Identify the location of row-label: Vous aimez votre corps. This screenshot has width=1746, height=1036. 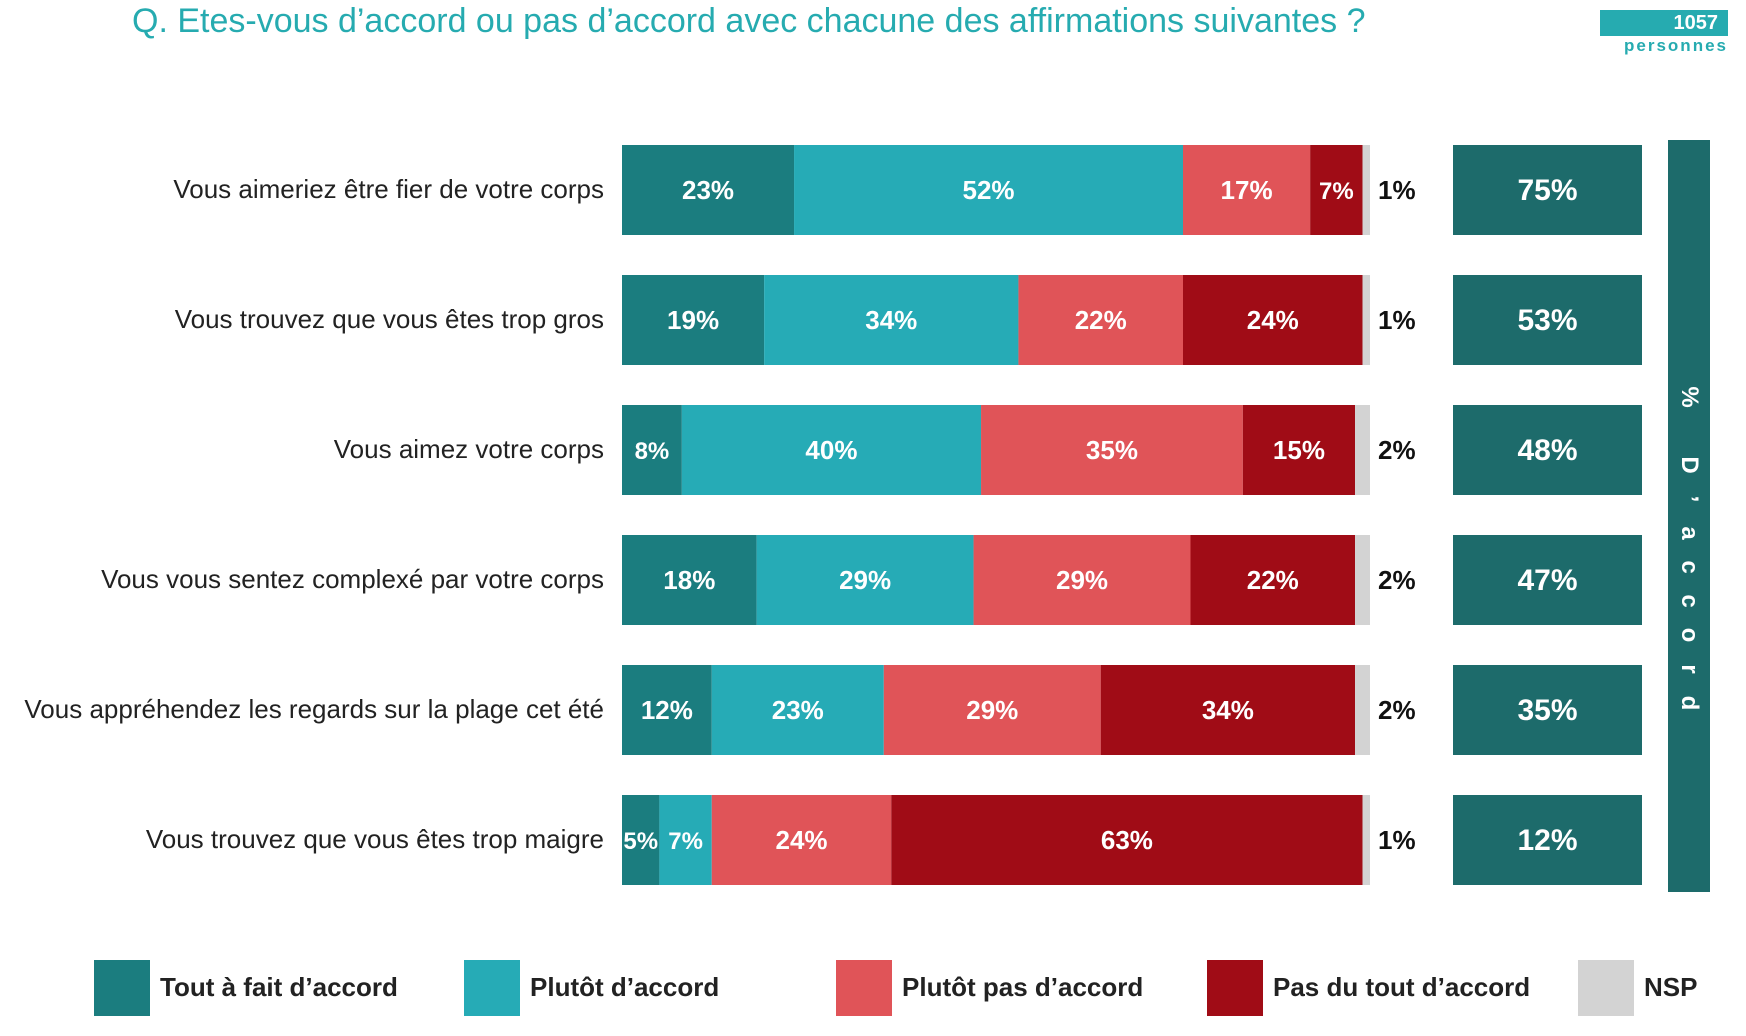
(468, 449).